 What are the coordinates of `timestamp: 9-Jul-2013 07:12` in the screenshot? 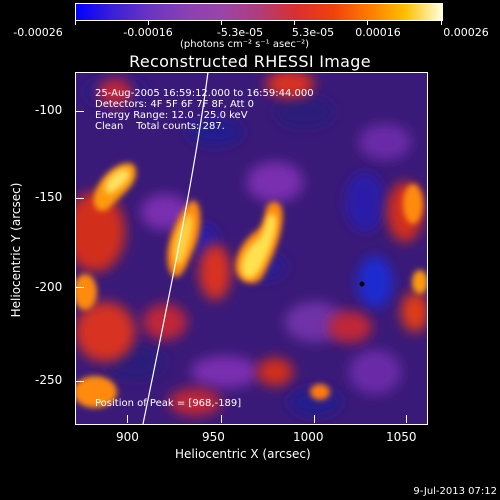 It's located at (455, 491).